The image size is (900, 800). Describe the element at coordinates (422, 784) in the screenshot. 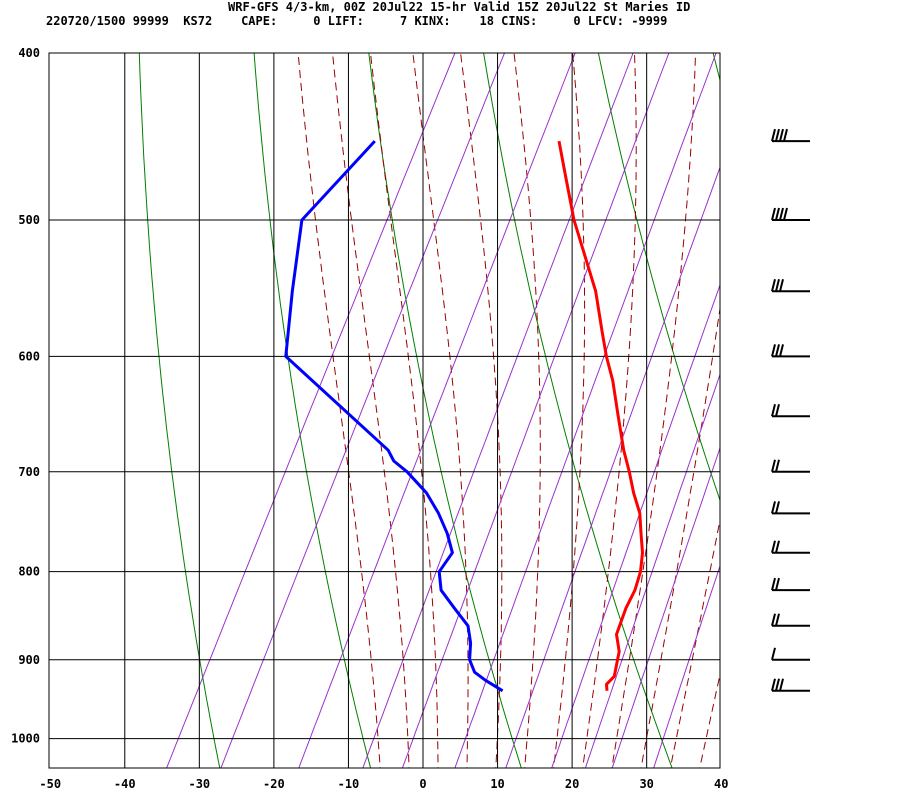

I see `temperature-tick-label: 0` at that location.